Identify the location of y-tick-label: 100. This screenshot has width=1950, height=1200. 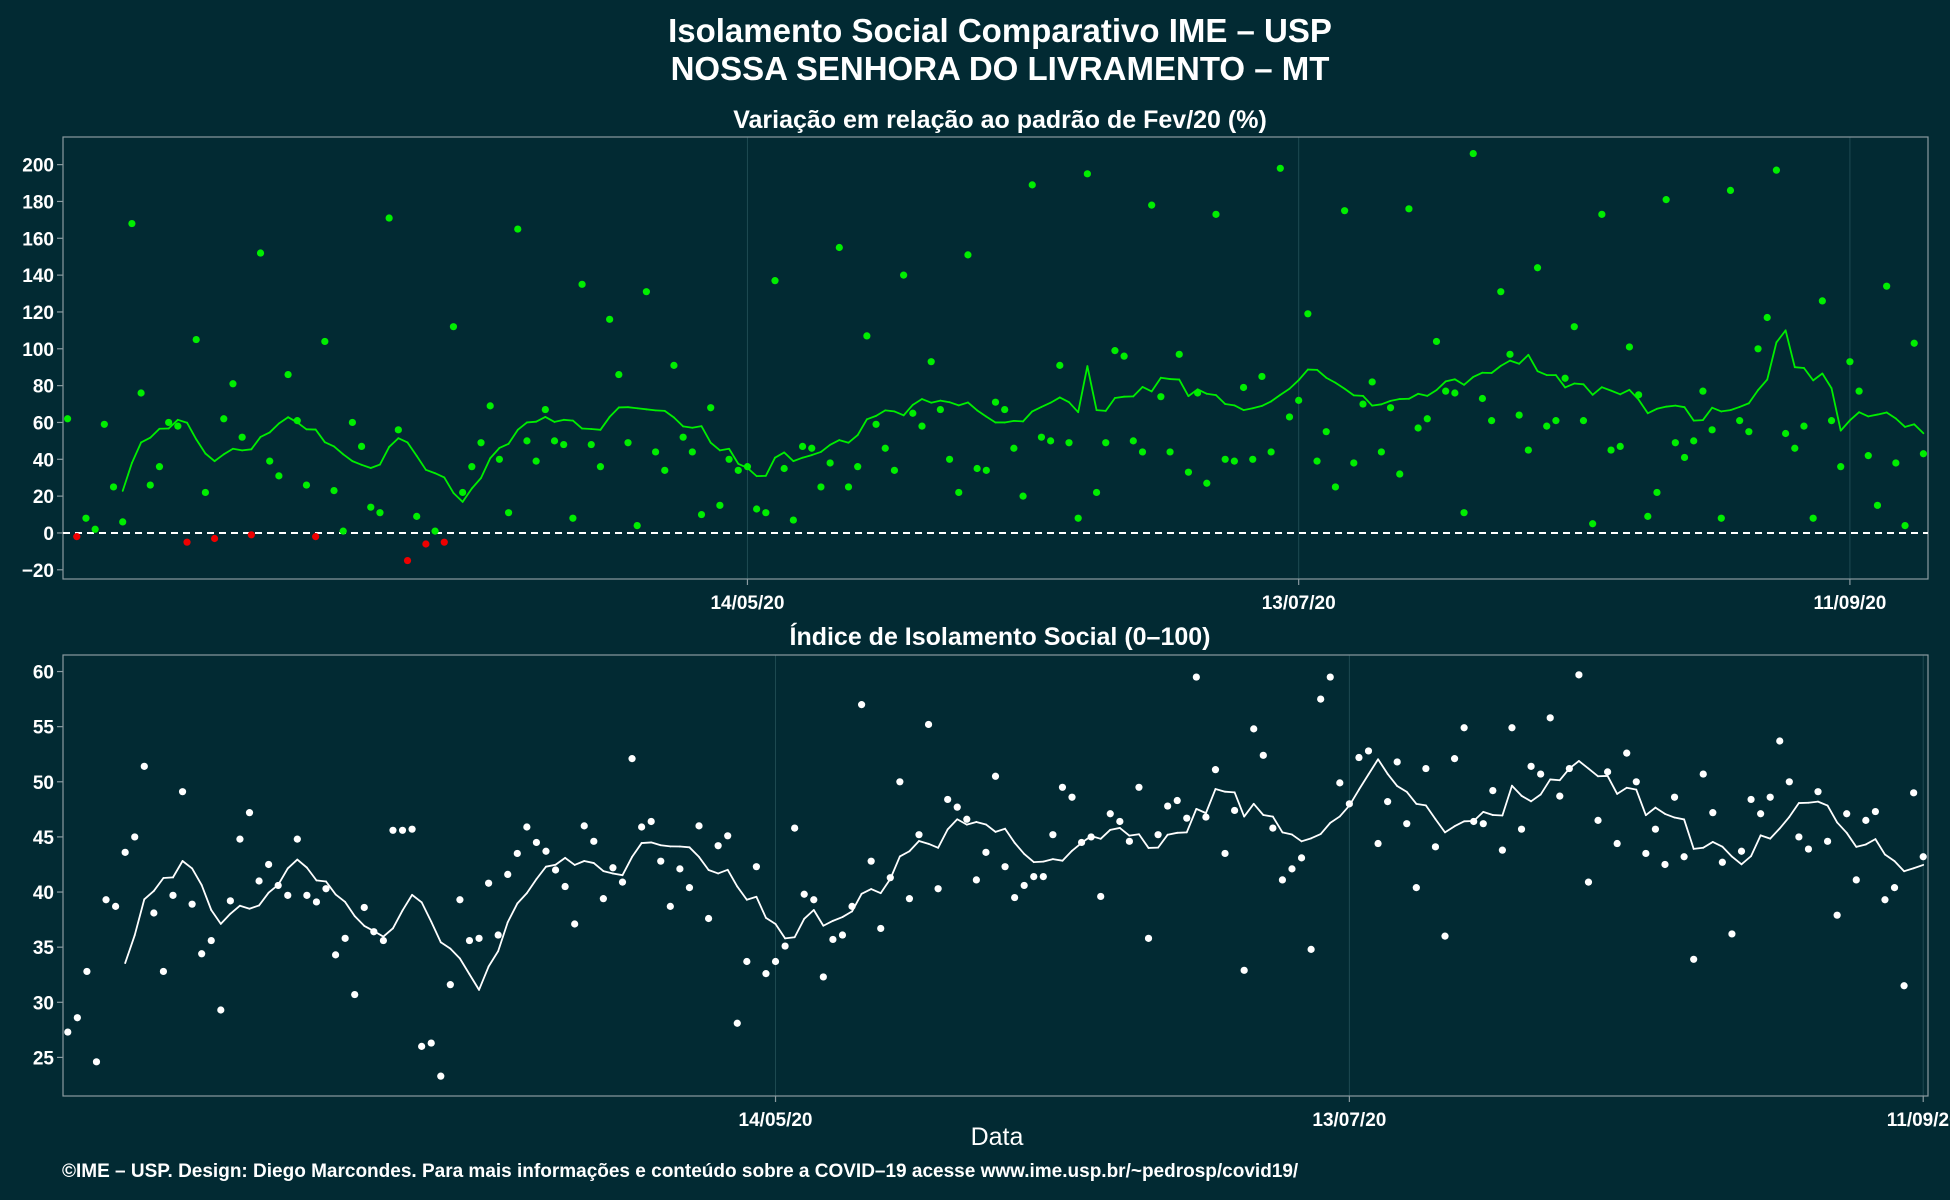
(38, 350).